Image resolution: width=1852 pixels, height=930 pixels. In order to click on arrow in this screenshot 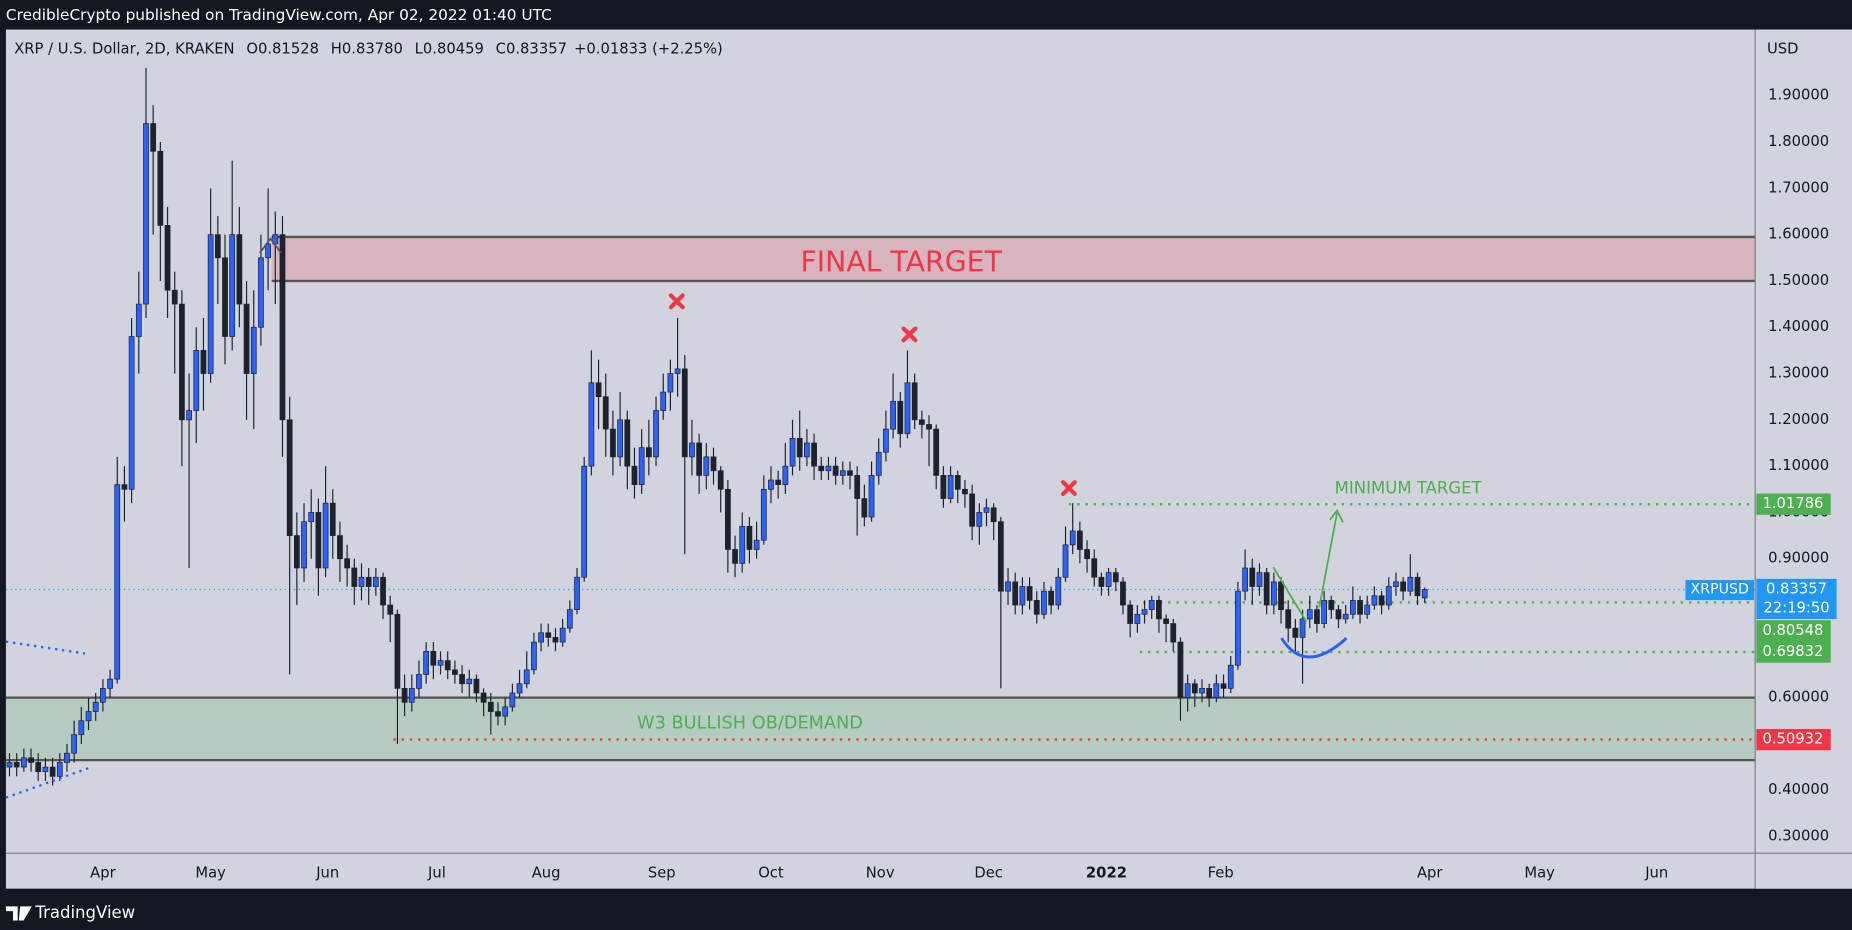, I will do `click(1290, 594)`.